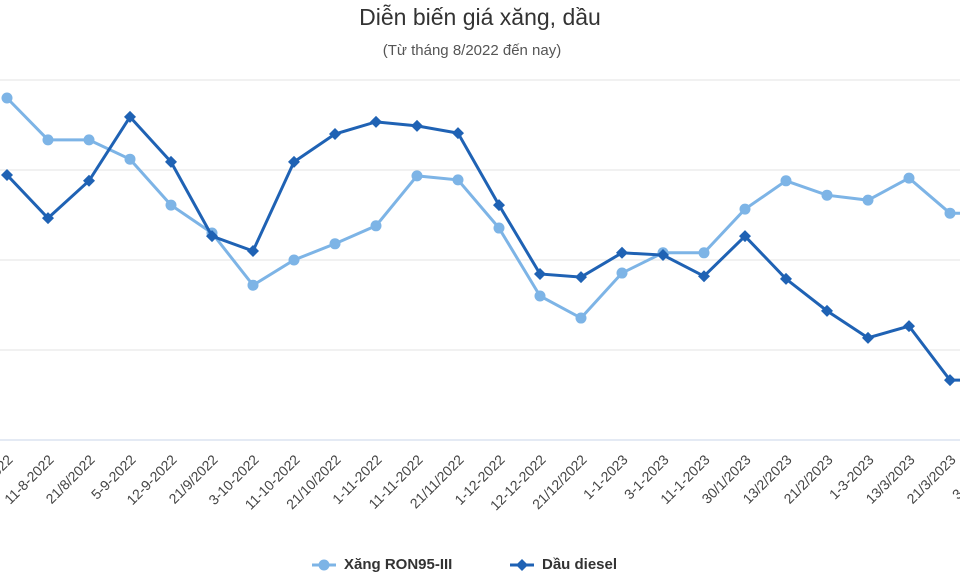 Image resolution: width=960 pixels, height=576 pixels. I want to click on chart-subtitle: (Từ tháng 8/2022 đến nay), so click(472, 50).